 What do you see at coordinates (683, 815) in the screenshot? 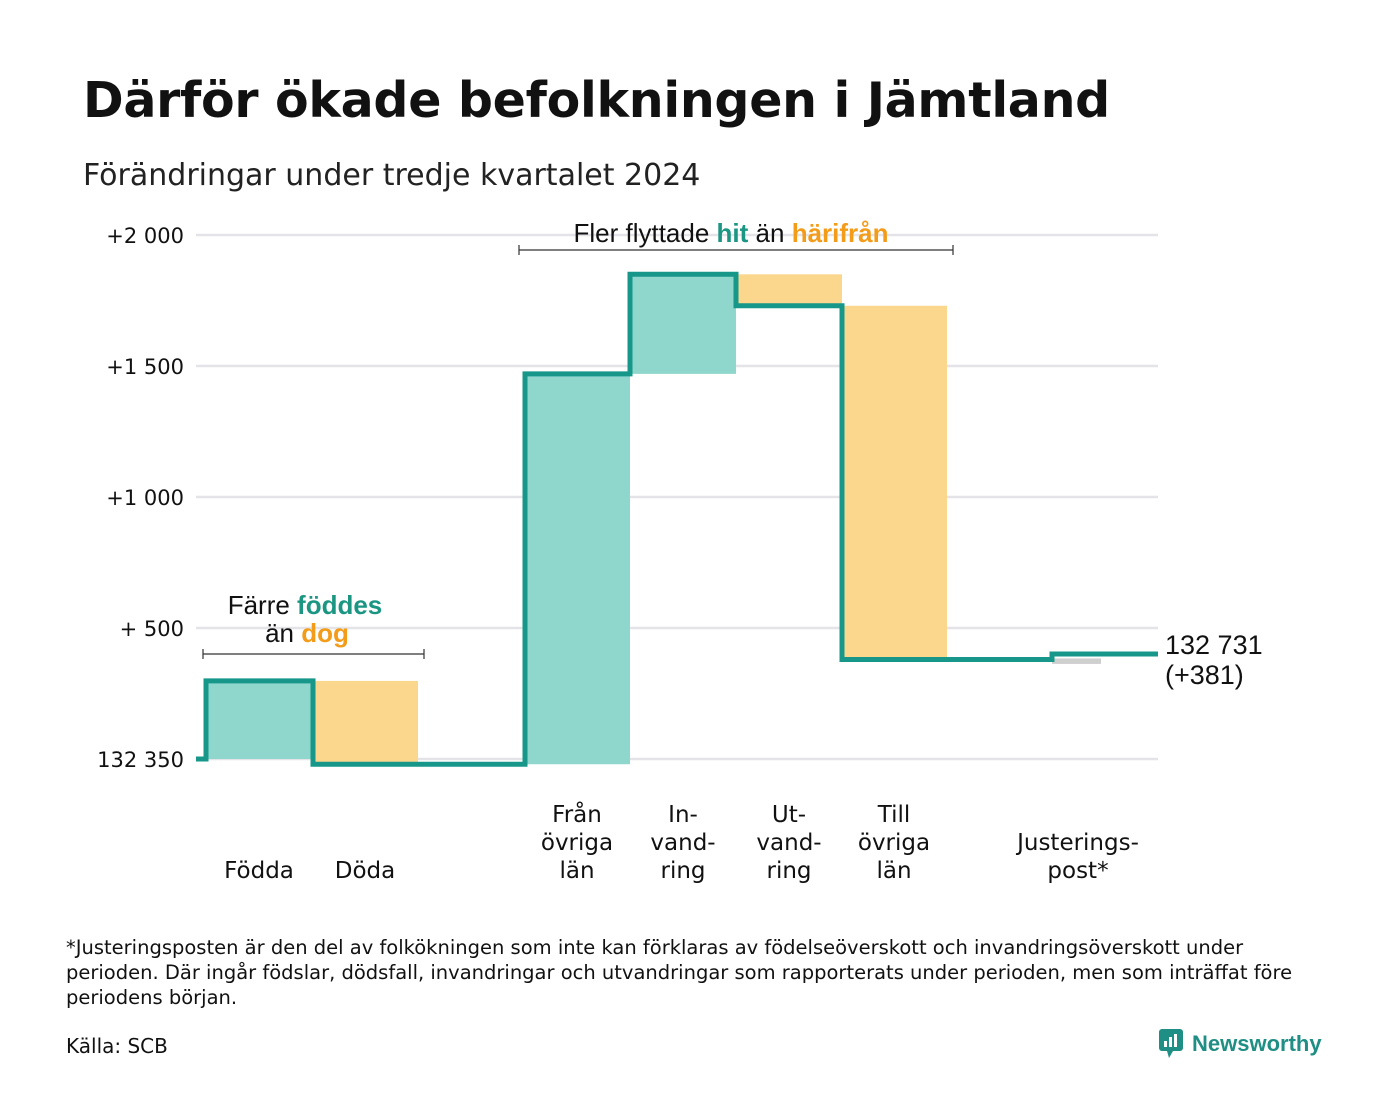
I see `category-label: In-` at bounding box center [683, 815].